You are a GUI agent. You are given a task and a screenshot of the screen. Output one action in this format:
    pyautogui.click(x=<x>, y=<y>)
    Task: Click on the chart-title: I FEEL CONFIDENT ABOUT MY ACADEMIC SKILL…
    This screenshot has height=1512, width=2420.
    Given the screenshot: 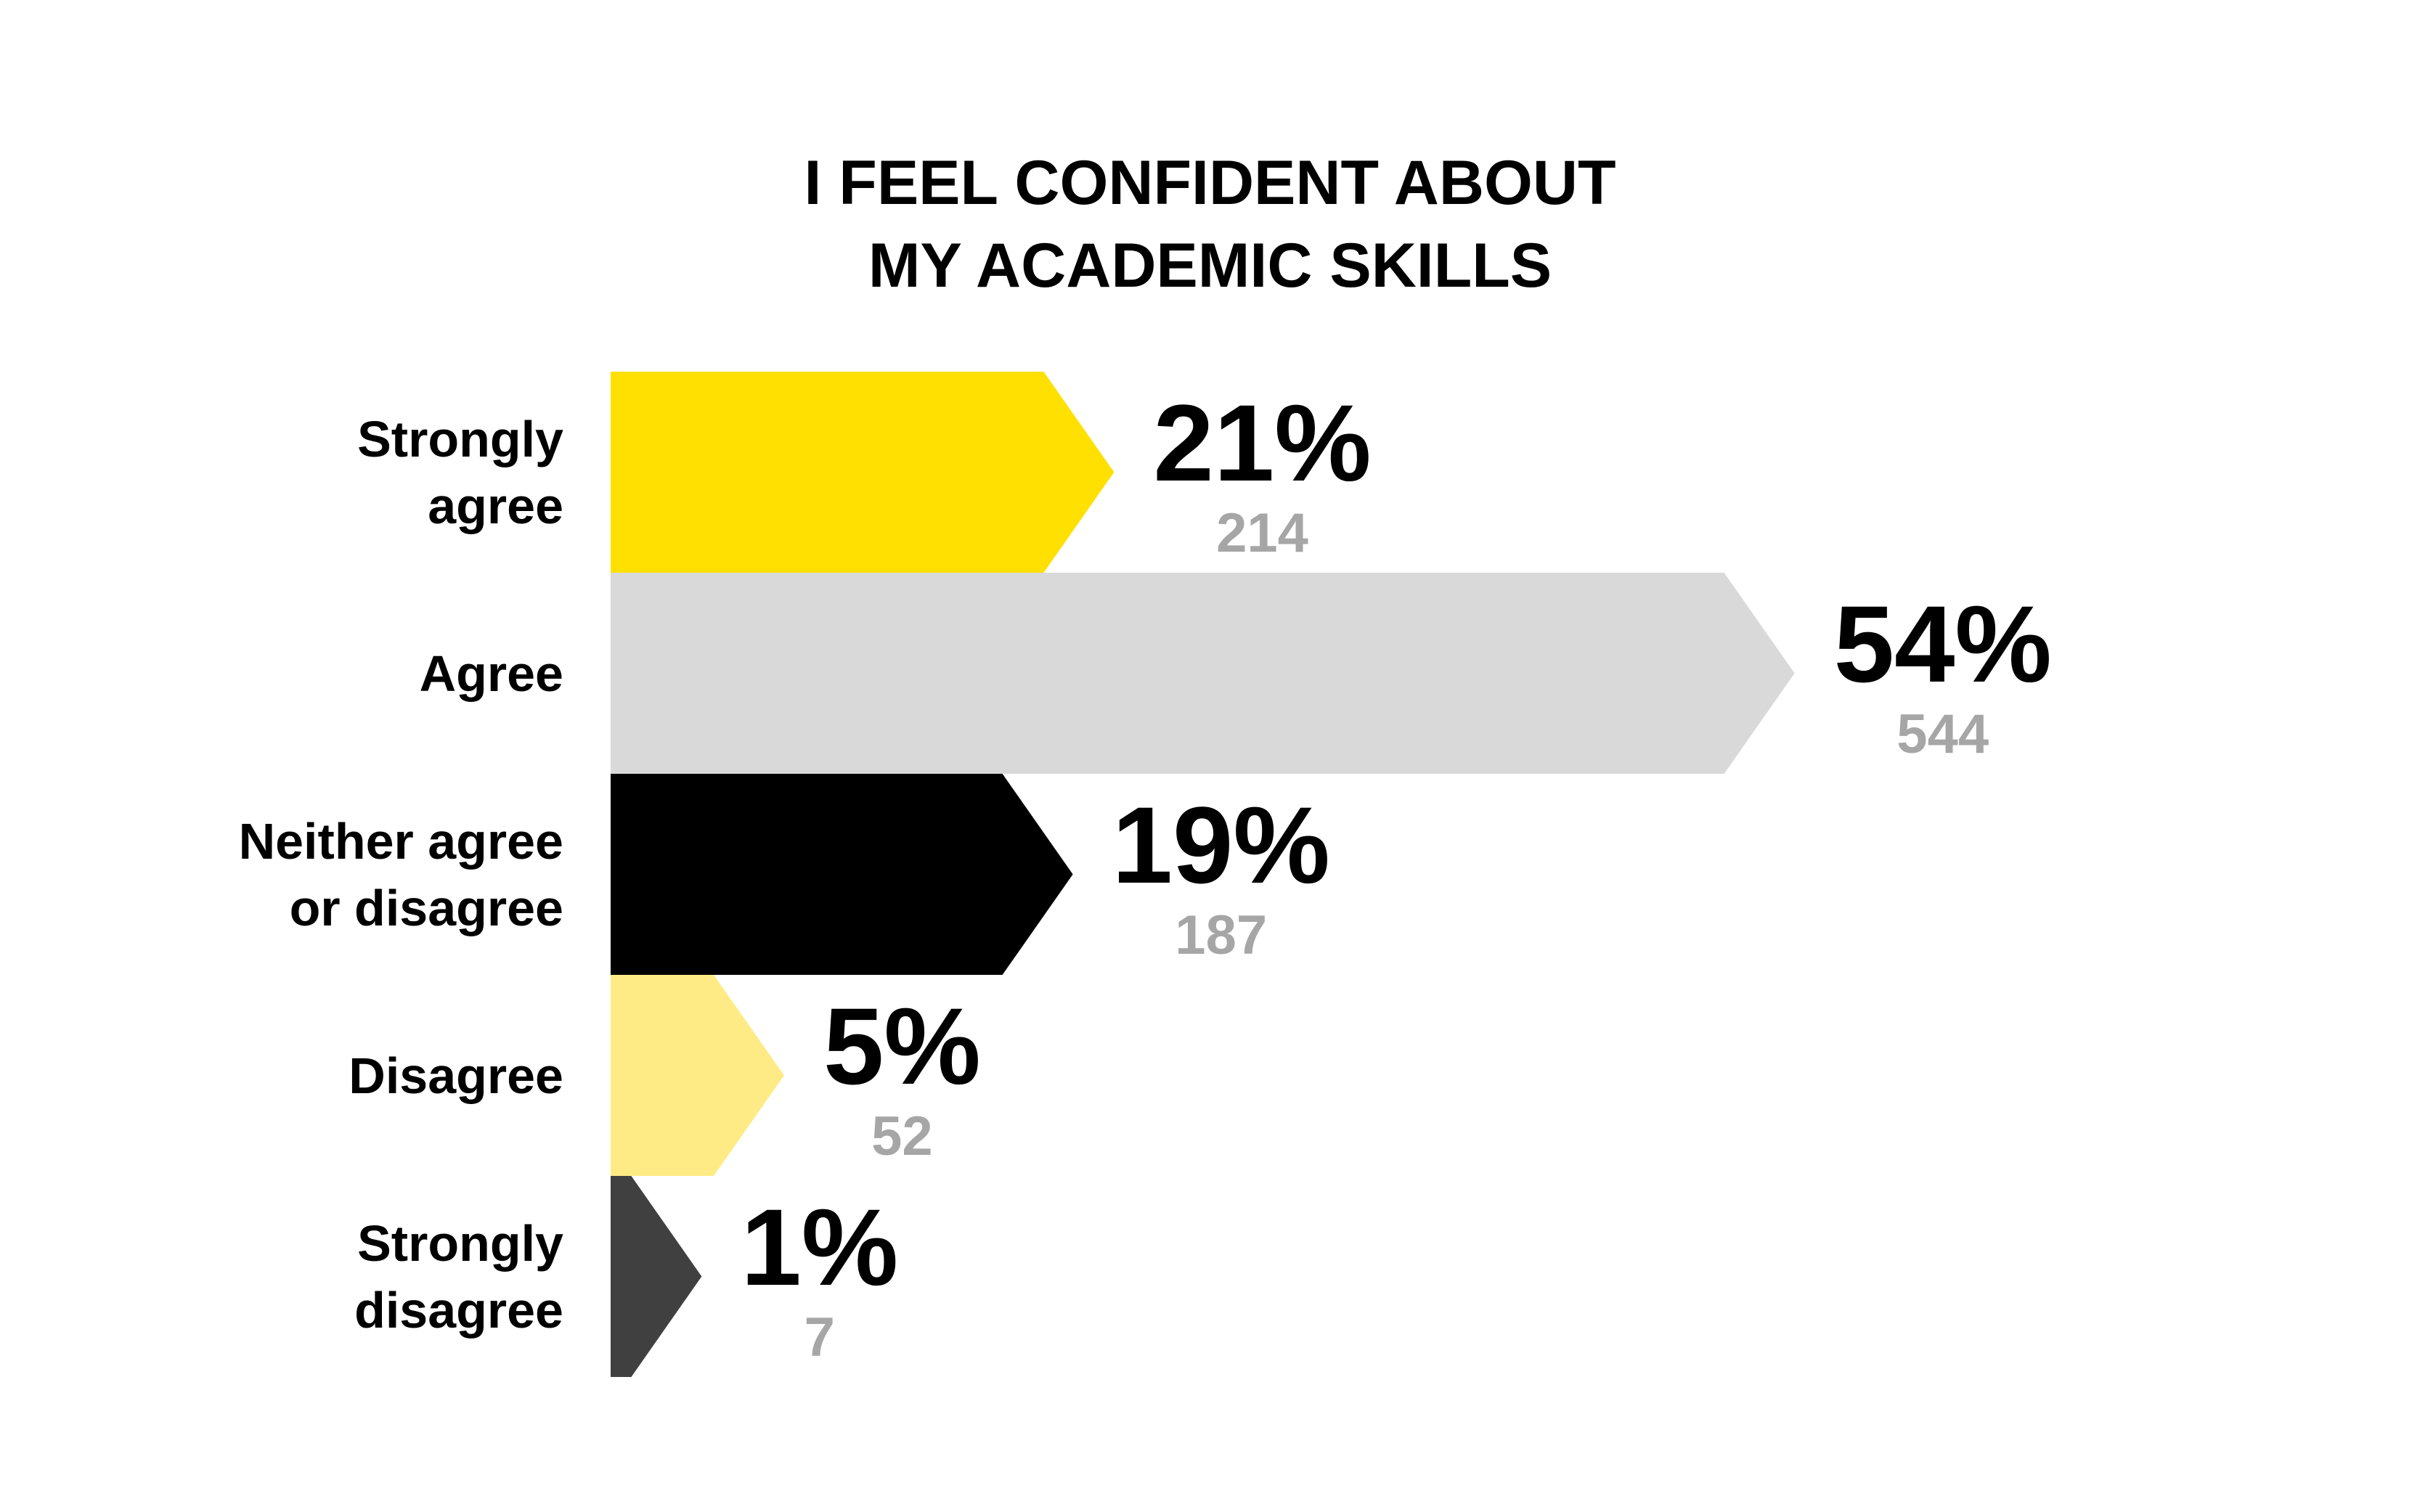 What is the action you would take?
    pyautogui.click(x=1210, y=224)
    